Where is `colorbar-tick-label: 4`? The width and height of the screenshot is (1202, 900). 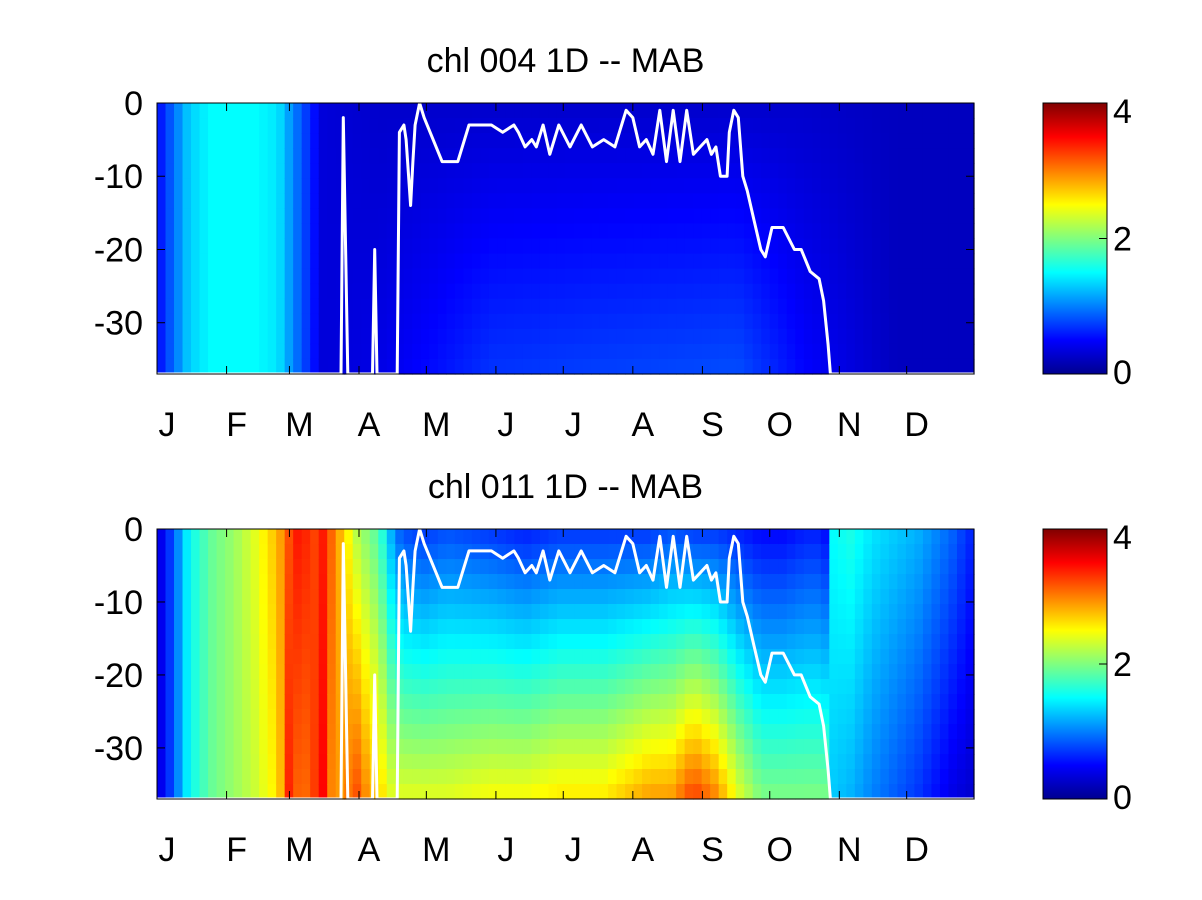
colorbar-tick-label: 4 is located at coordinates (1122, 112).